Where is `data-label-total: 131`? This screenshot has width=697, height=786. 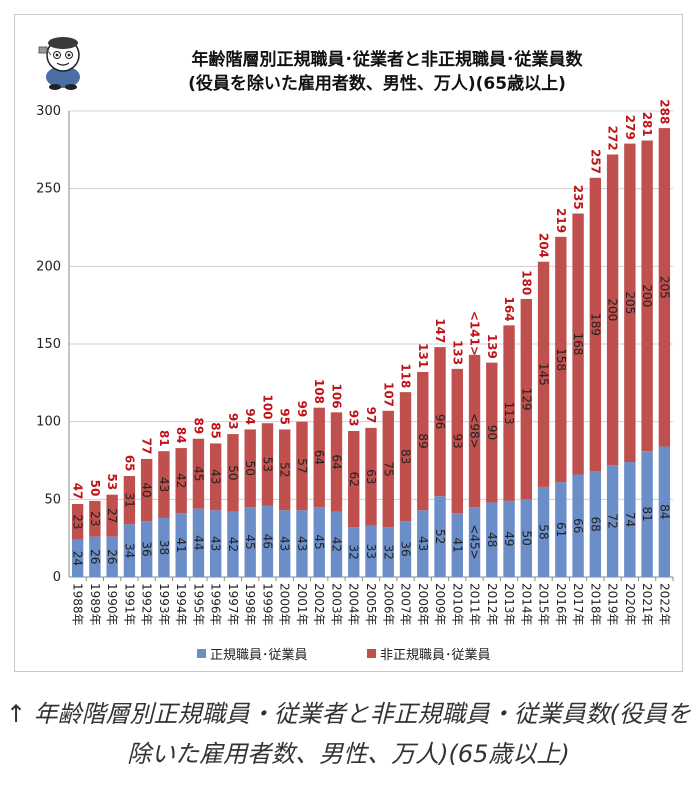
data-label-total: 131 is located at coordinates (423, 355).